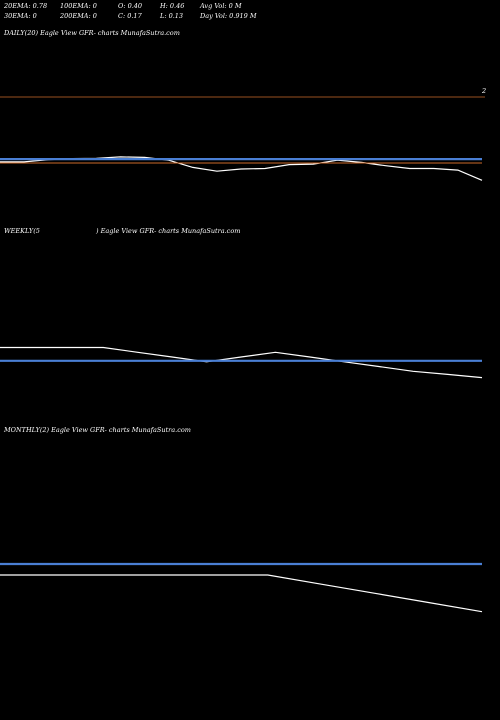 The height and width of the screenshot is (720, 500). I want to click on stat-30ema: 30EMA: 0, so click(20, 16).